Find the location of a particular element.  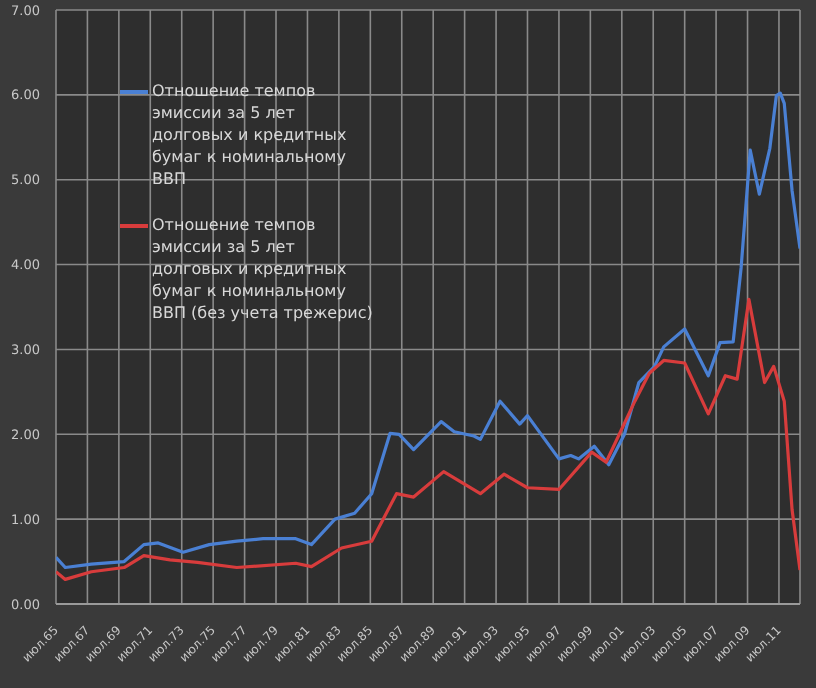

legend-label: Отношение темпов эмиссии за 5 лет долговых и кредитных бумаг к номинальному ВВП (без учета трежерис) is located at coordinates (263, 269).